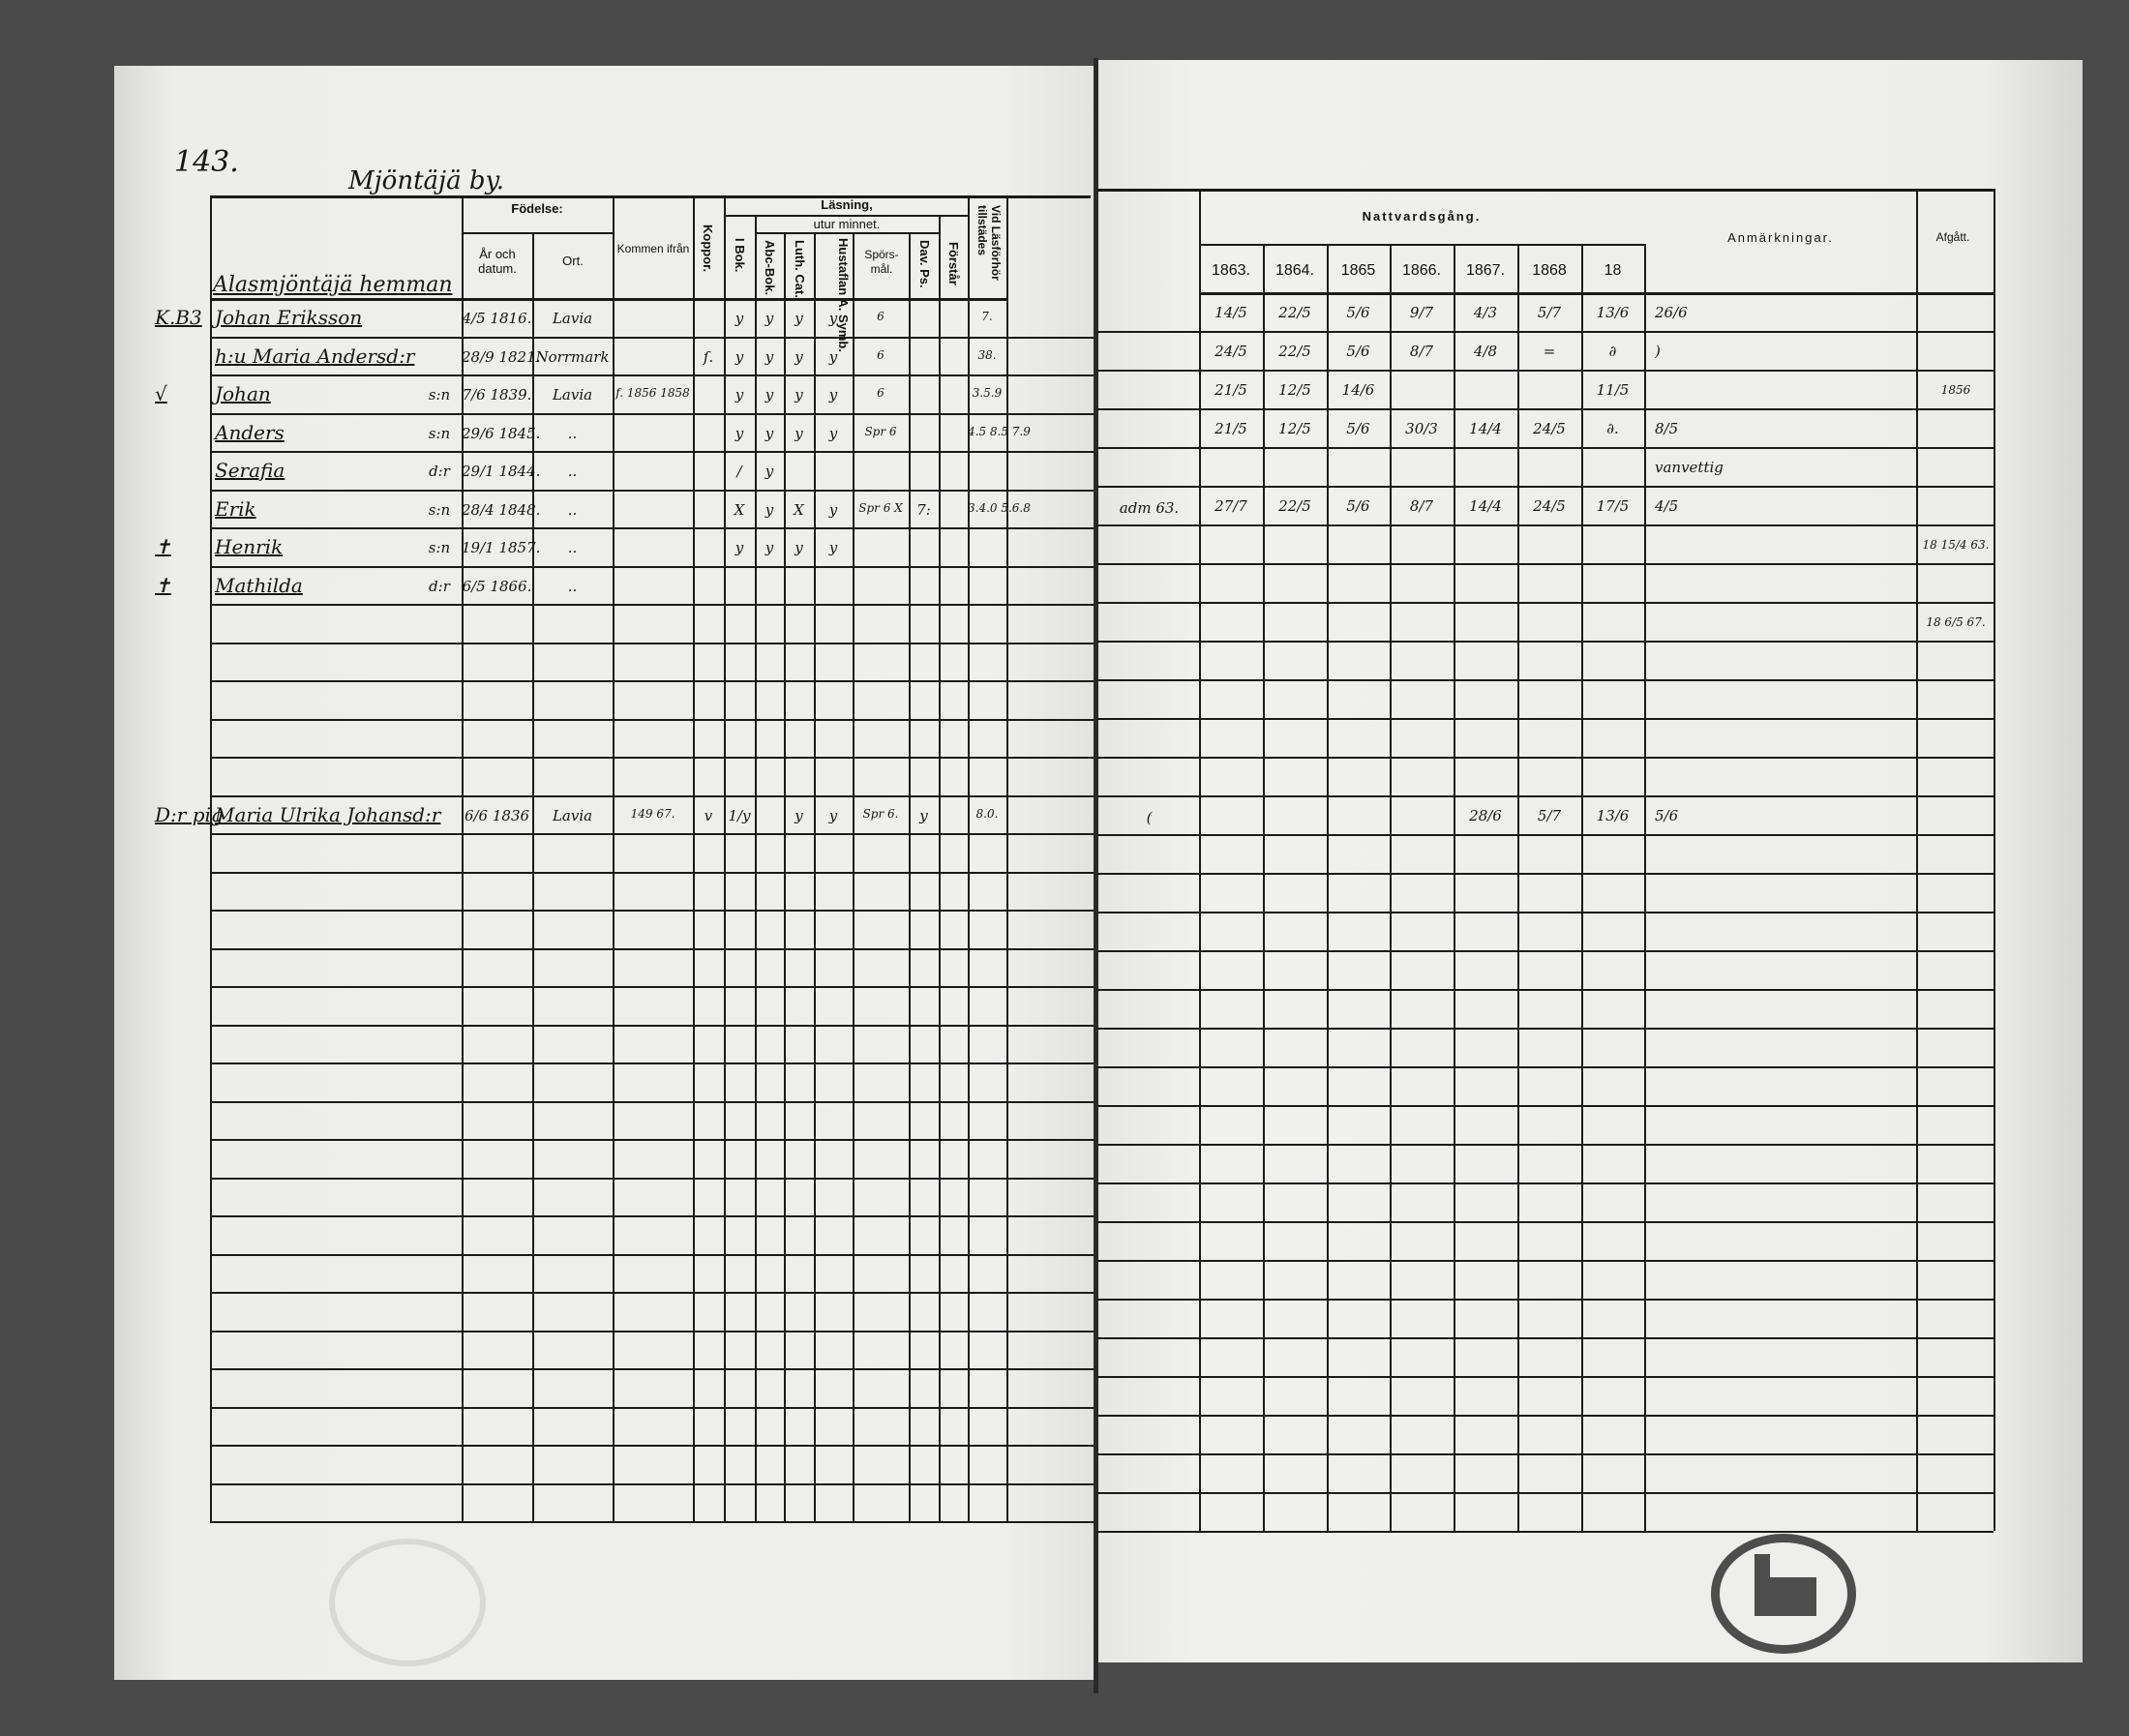 The image size is (2129, 1736). What do you see at coordinates (653, 814) in the screenshot?
I see `cell-from: 149 67.` at bounding box center [653, 814].